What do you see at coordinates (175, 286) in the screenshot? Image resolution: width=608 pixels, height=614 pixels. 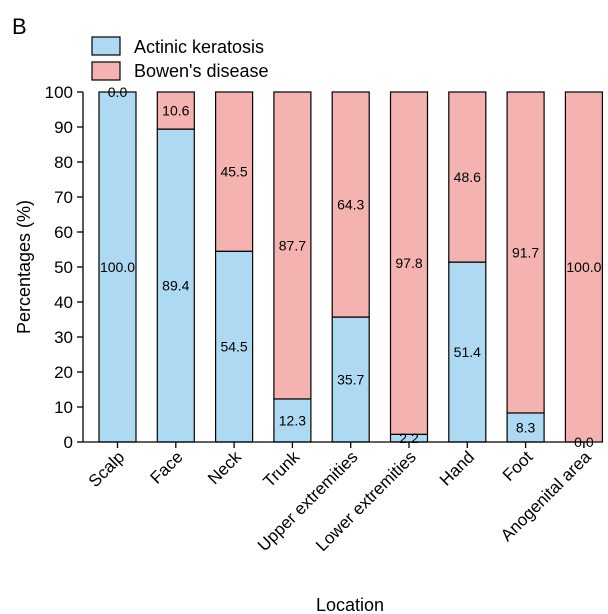 I see `data-label-actinic-face: 89.4` at bounding box center [175, 286].